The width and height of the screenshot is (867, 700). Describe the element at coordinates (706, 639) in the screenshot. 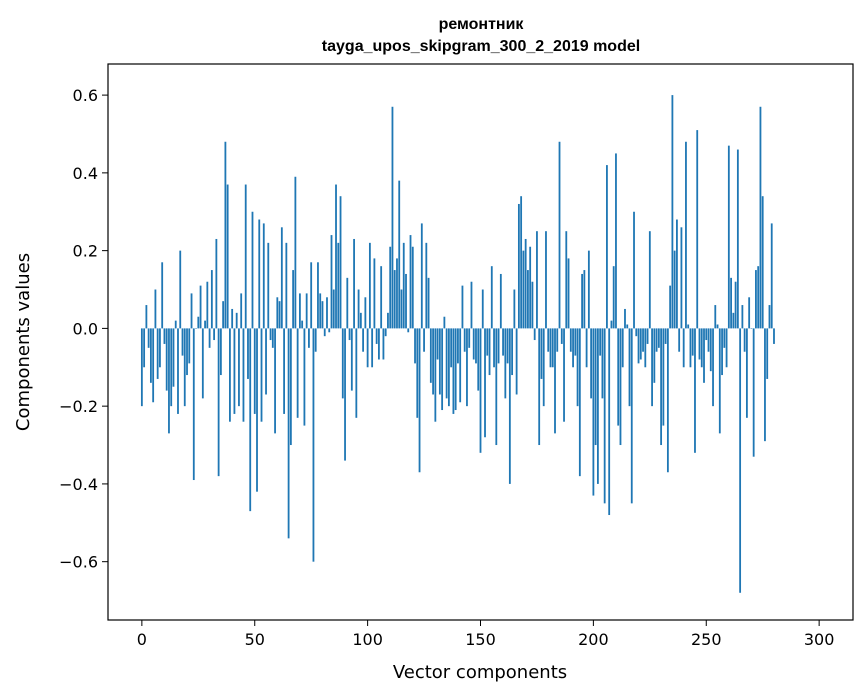

I see `x-tick-label: 250` at that location.